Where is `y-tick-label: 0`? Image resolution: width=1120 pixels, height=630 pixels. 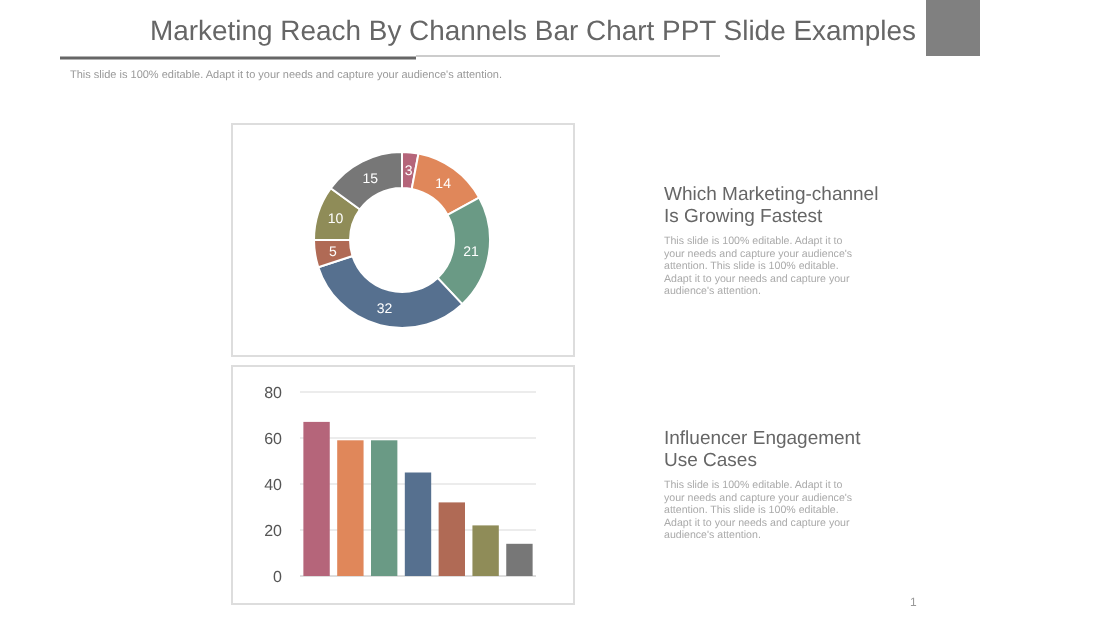
y-tick-label: 0 is located at coordinates (278, 576).